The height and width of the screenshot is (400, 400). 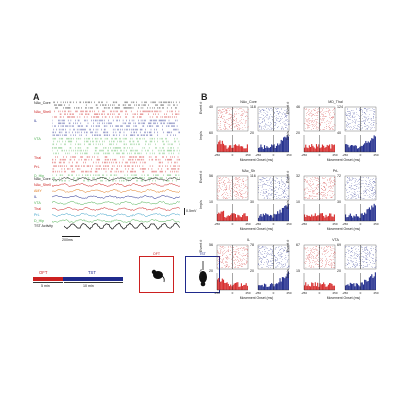 I want to click on oft-duration-label: 5 min, so click(x=45, y=286).